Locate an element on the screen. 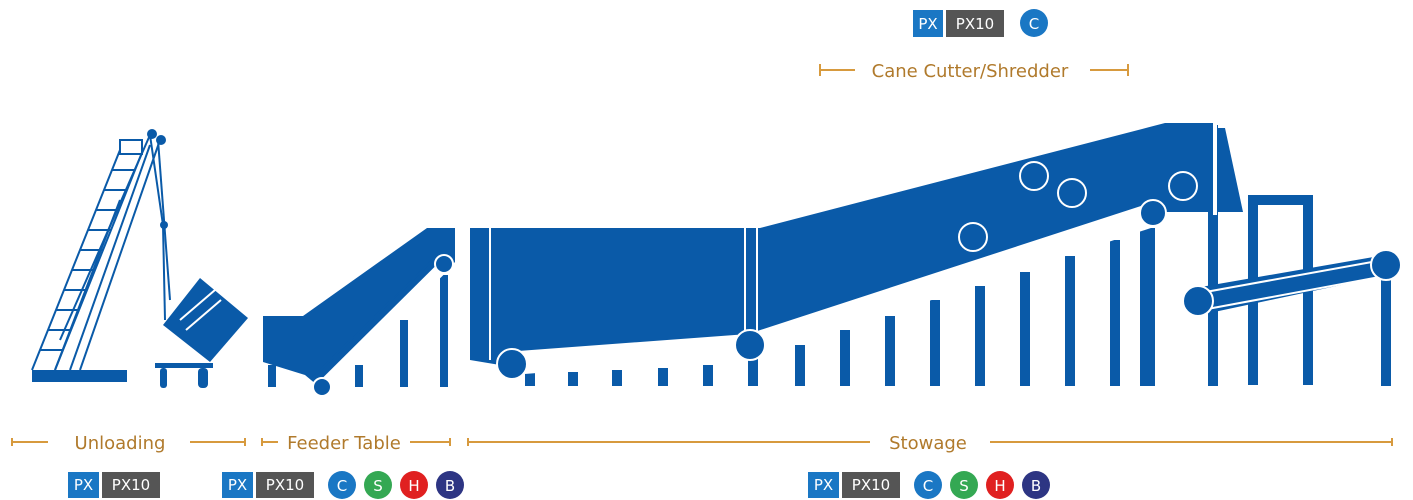 The width and height of the screenshot is (1413, 500). unloading-crane is located at coordinates (101, 258).